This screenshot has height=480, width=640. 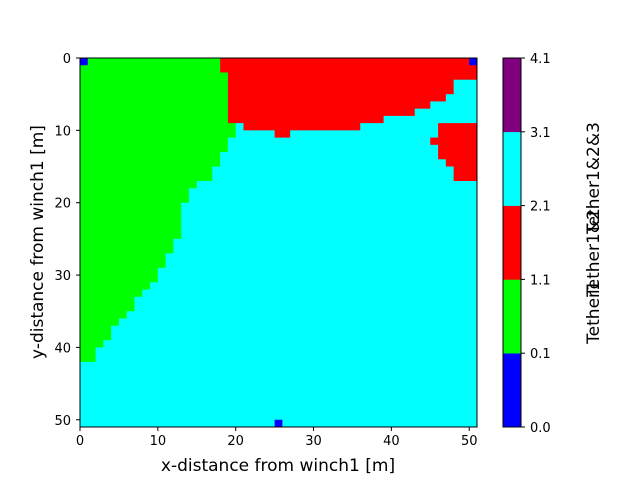 I want to click on x-tick-label: 0, so click(x=80, y=441).